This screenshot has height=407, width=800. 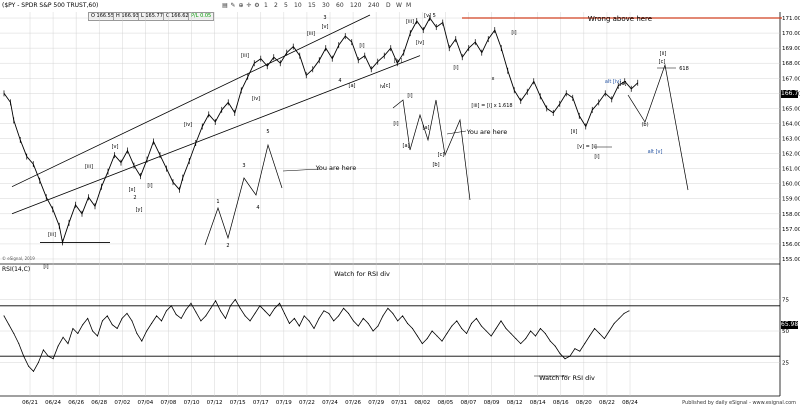 What do you see at coordinates (241, 5) in the screenshot?
I see `zoom-icon: ⊕` at bounding box center [241, 5].